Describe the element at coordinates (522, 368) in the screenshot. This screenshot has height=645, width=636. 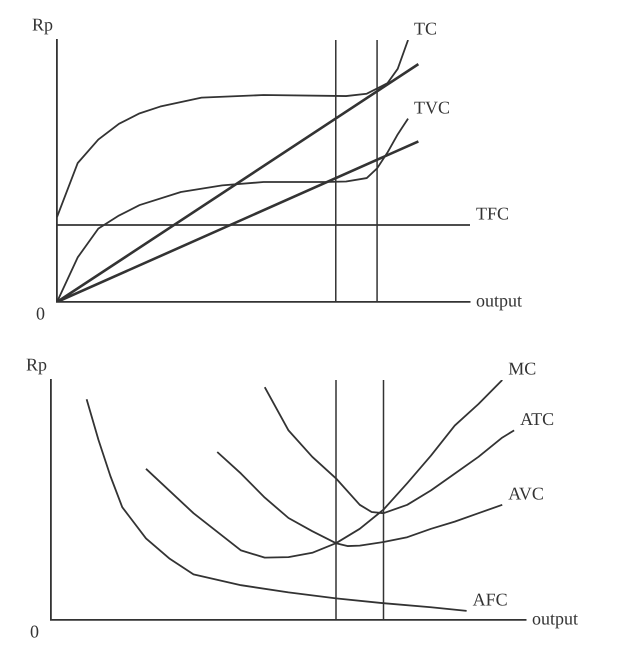
I see `series-label: MC` at that location.